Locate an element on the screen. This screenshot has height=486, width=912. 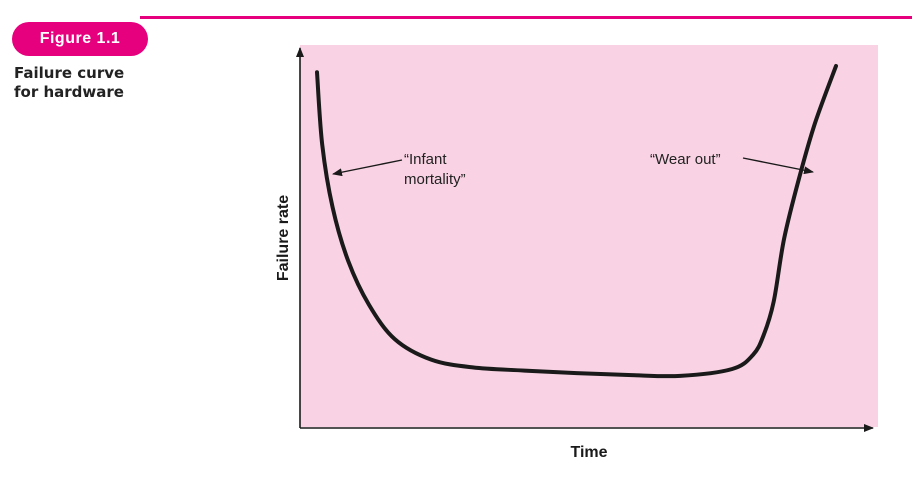
figure-label: Figure 1.1 is located at coordinates (80, 38).